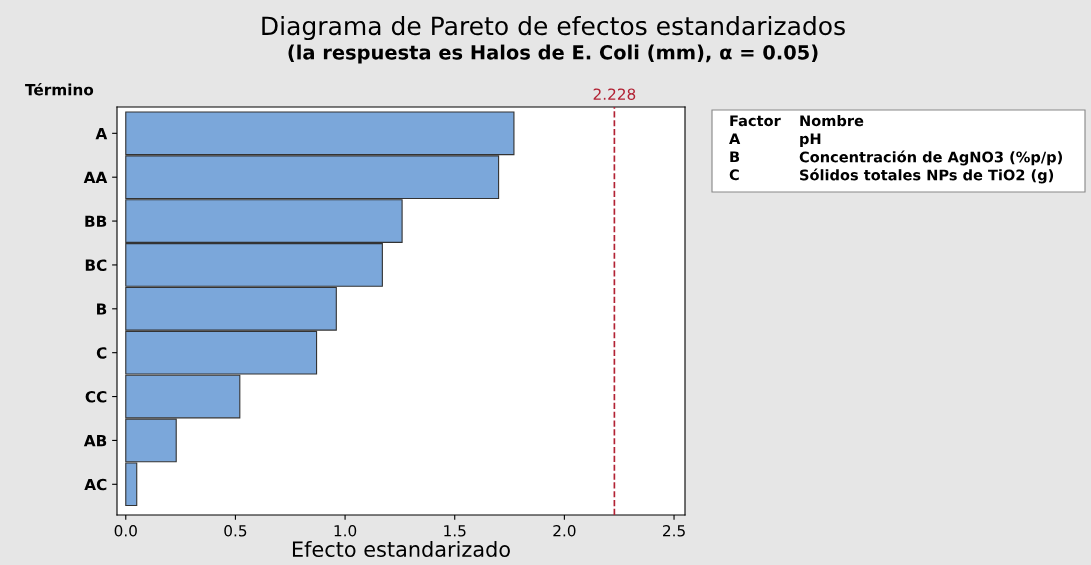 The width and height of the screenshot is (1091, 565). Describe the element at coordinates (553, 54) in the screenshot. I see `chart-subtitle: (la respuesta es Halos de E. Coli (mm), α = 0.05)` at that location.